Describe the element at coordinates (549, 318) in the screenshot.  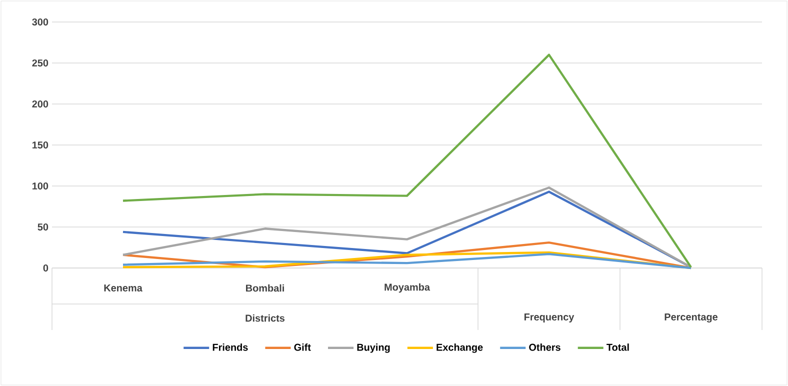
I see `x-tick-label: Frequency` at that location.